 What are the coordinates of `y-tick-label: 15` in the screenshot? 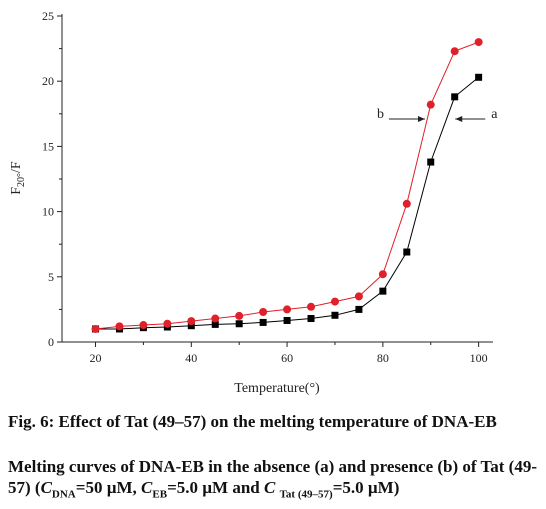 It's located at (48, 146).